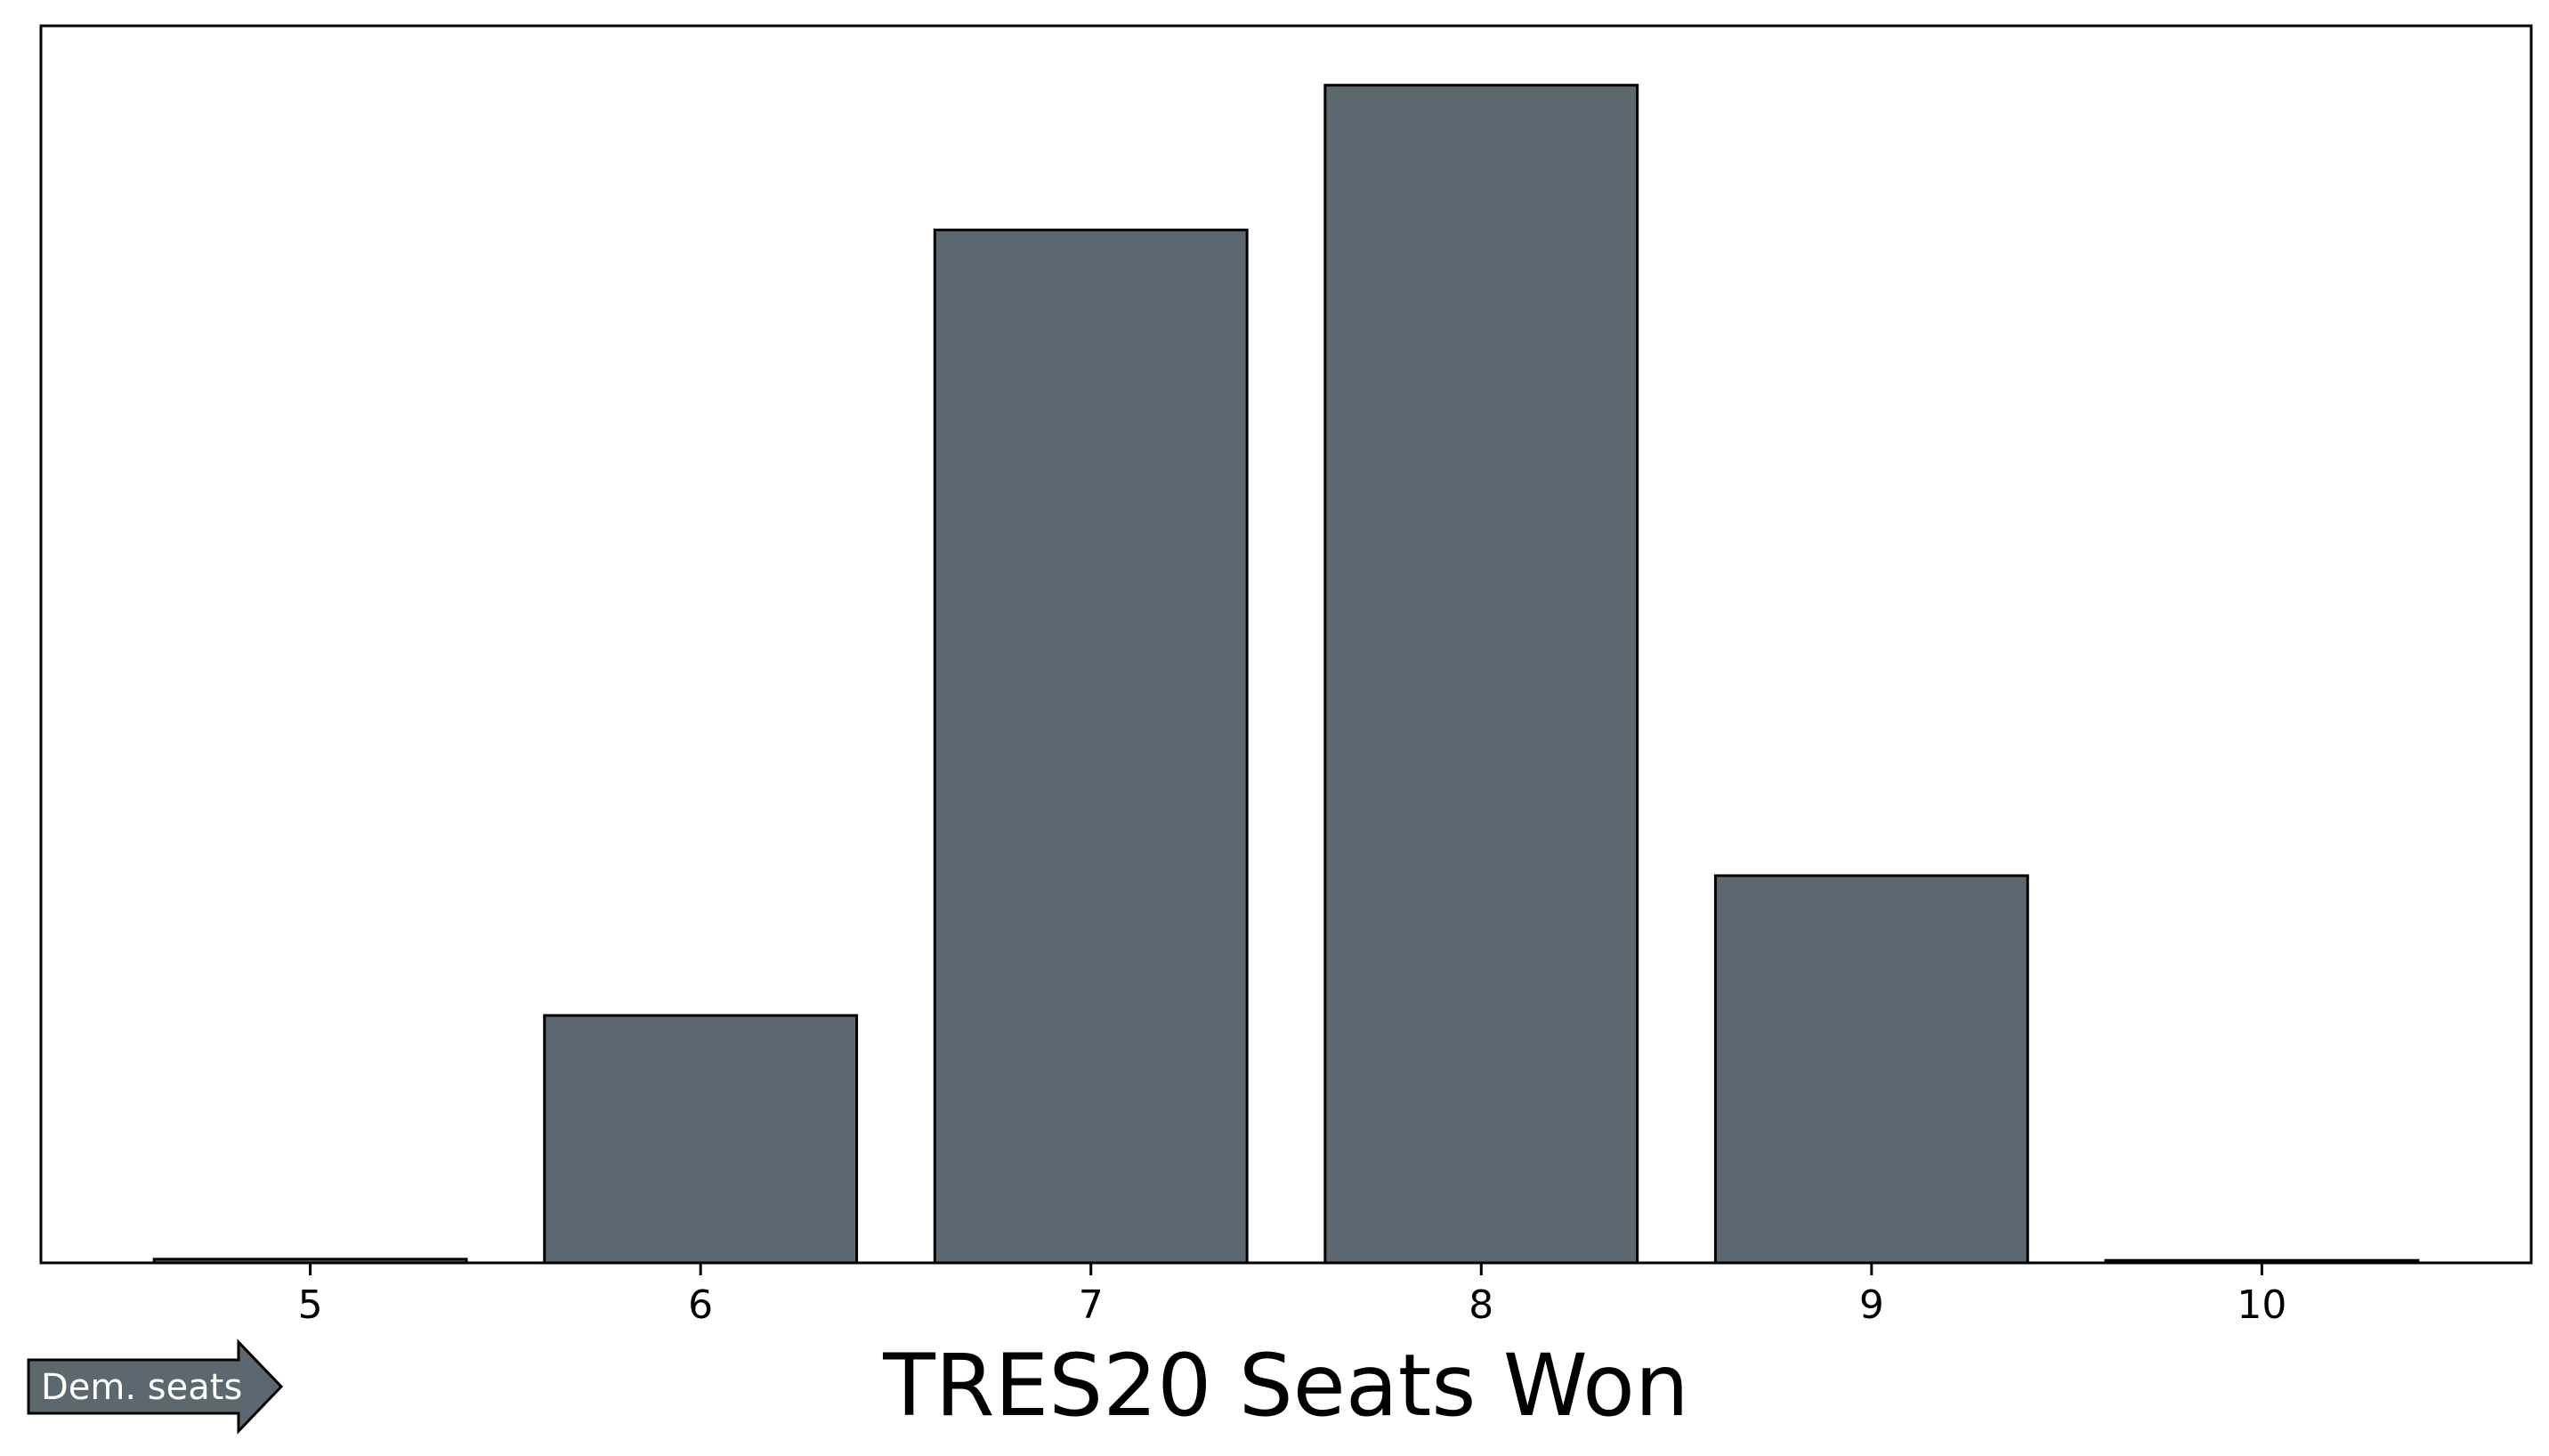 This screenshot has height=1456, width=2549. I want to click on dem-seats-arrow: Dem. seats, so click(155, 1387).